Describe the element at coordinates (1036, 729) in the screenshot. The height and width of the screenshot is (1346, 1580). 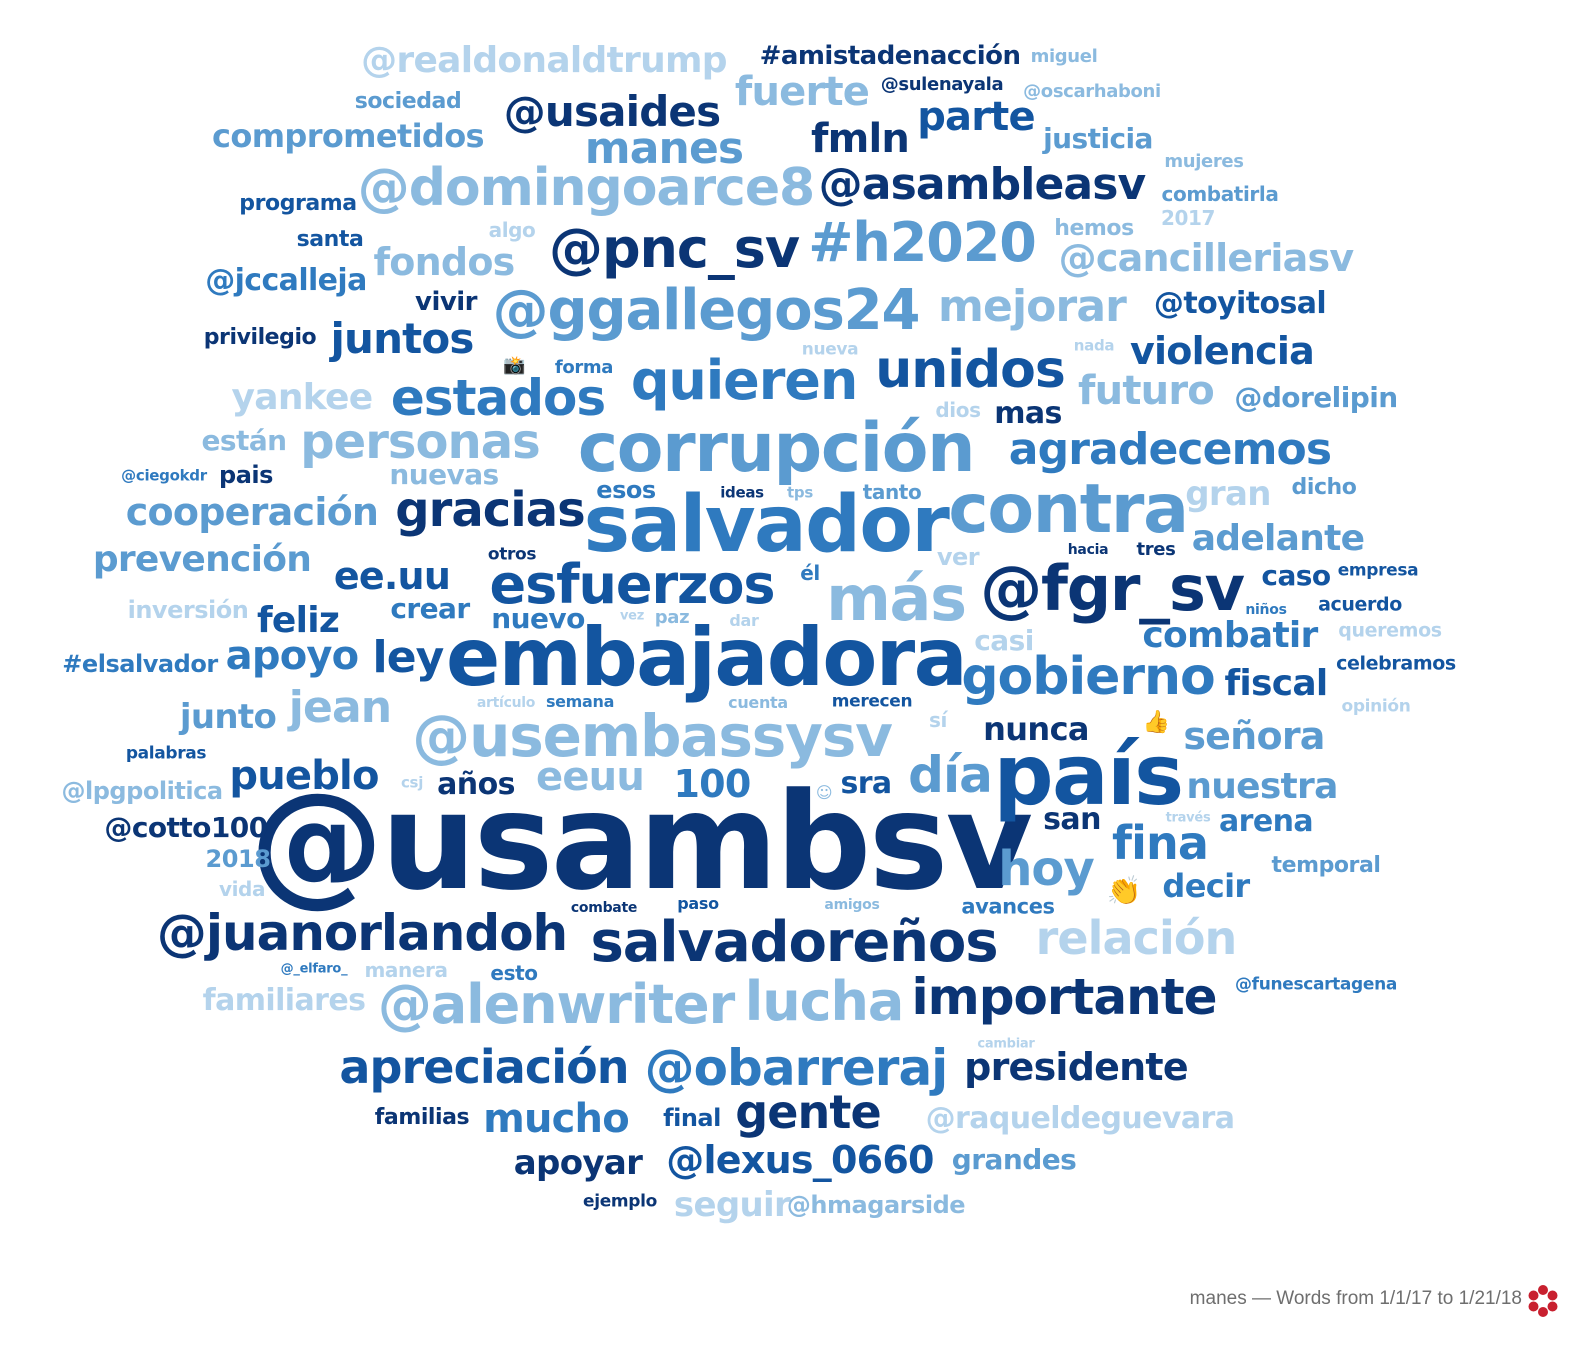
I see `cloud-word: nunca` at that location.